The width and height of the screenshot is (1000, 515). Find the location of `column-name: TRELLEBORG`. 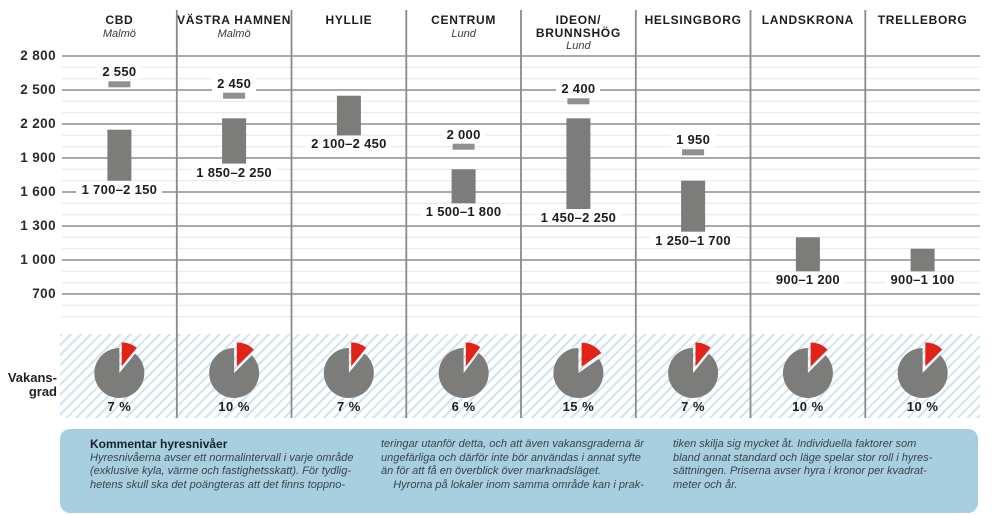

column-name: TRELLEBORG is located at coordinates (922, 20).